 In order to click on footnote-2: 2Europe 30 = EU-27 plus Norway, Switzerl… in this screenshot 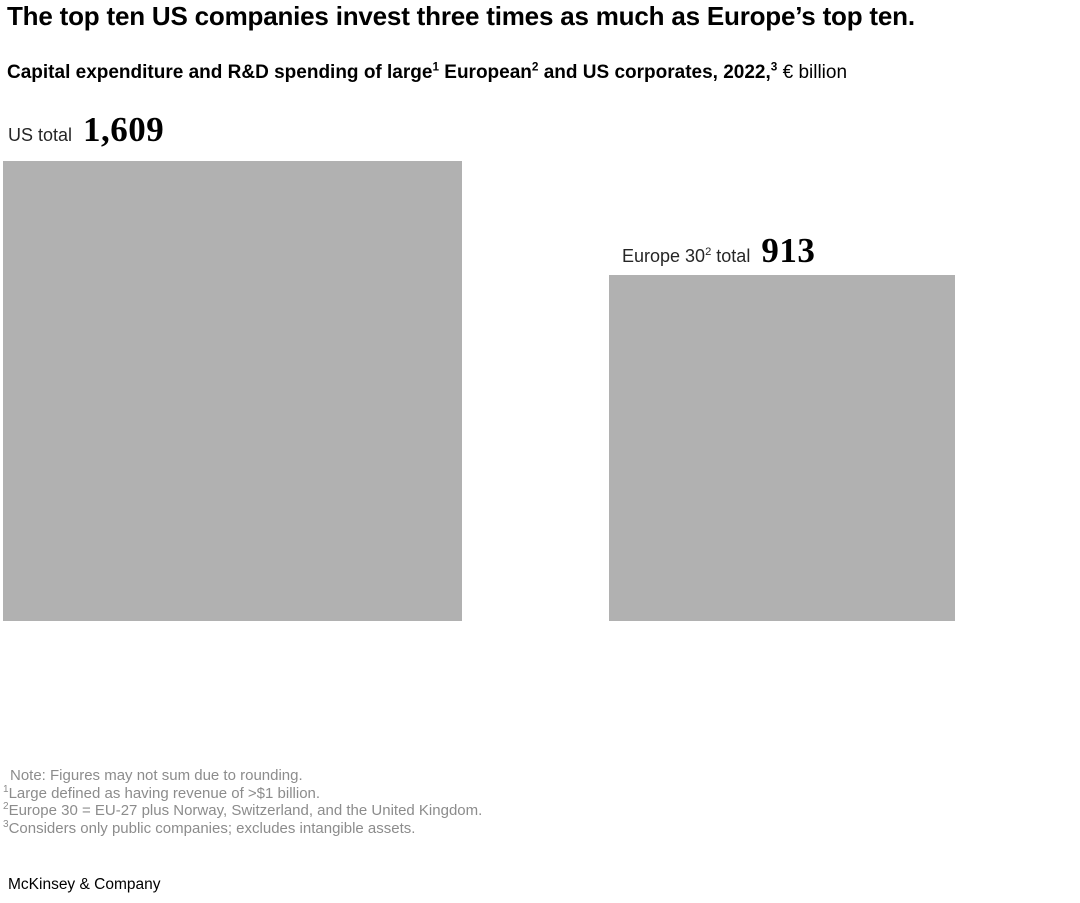, I will do `click(242, 811)`.